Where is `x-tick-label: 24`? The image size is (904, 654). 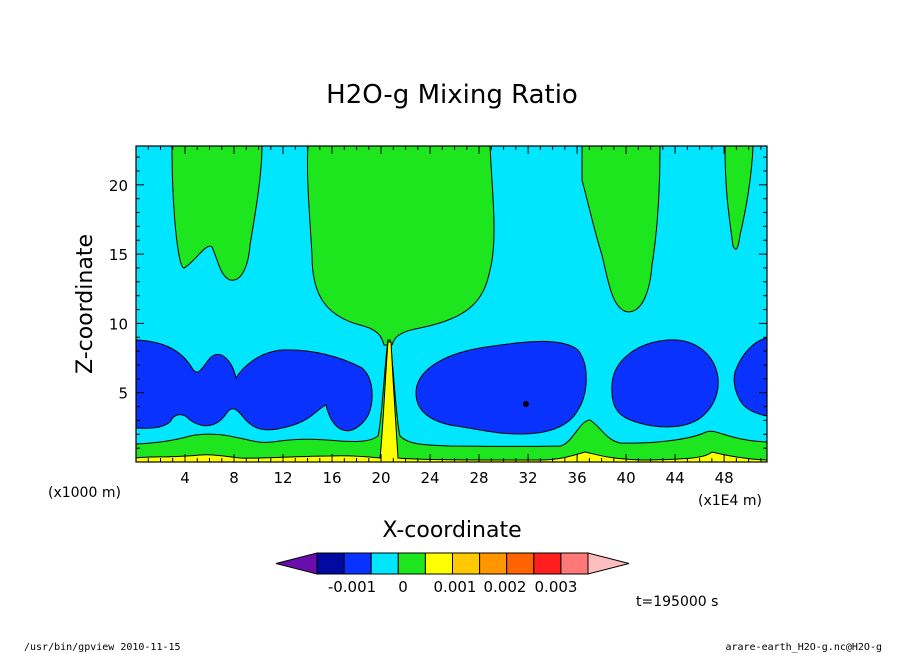 x-tick-label: 24 is located at coordinates (430, 478).